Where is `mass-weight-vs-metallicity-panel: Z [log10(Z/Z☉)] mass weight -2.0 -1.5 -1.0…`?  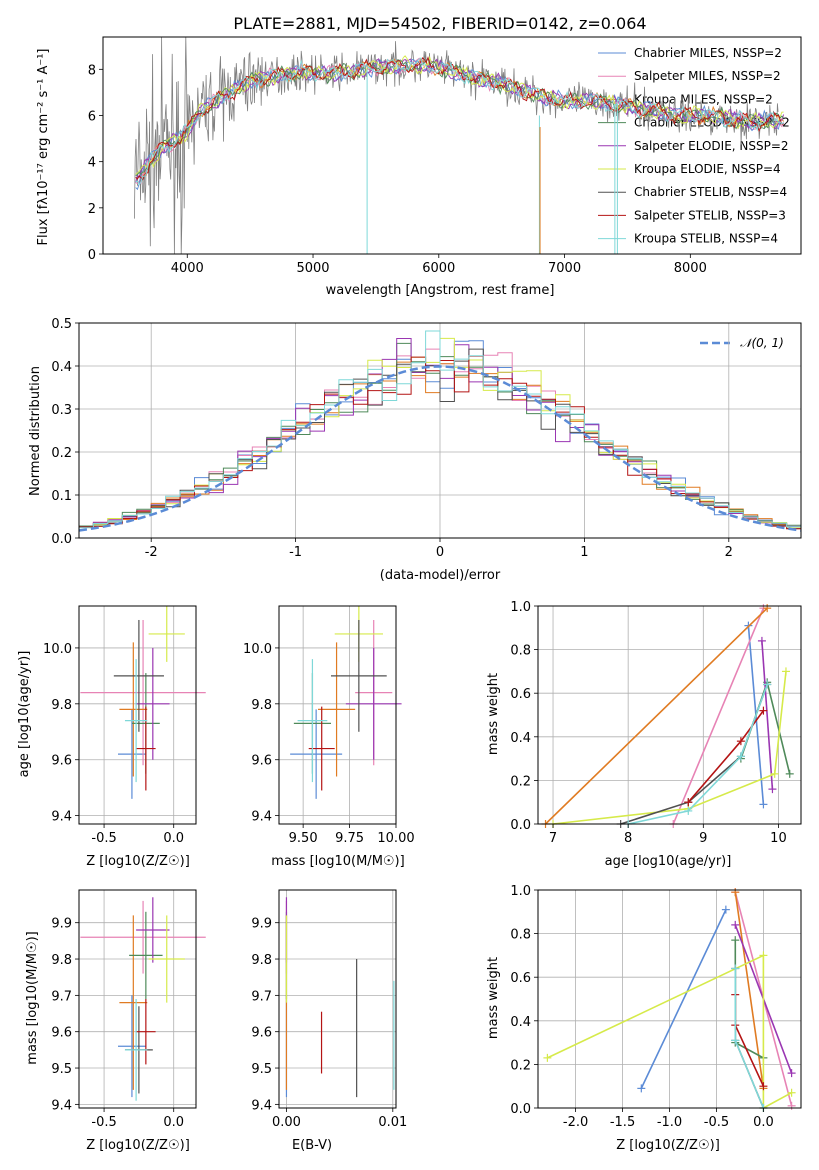 mass-weight-vs-metallicity-panel: Z [log10(Z/Z☉)] mass weight -2.0 -1.5 -1.0… is located at coordinates (644, 1018).